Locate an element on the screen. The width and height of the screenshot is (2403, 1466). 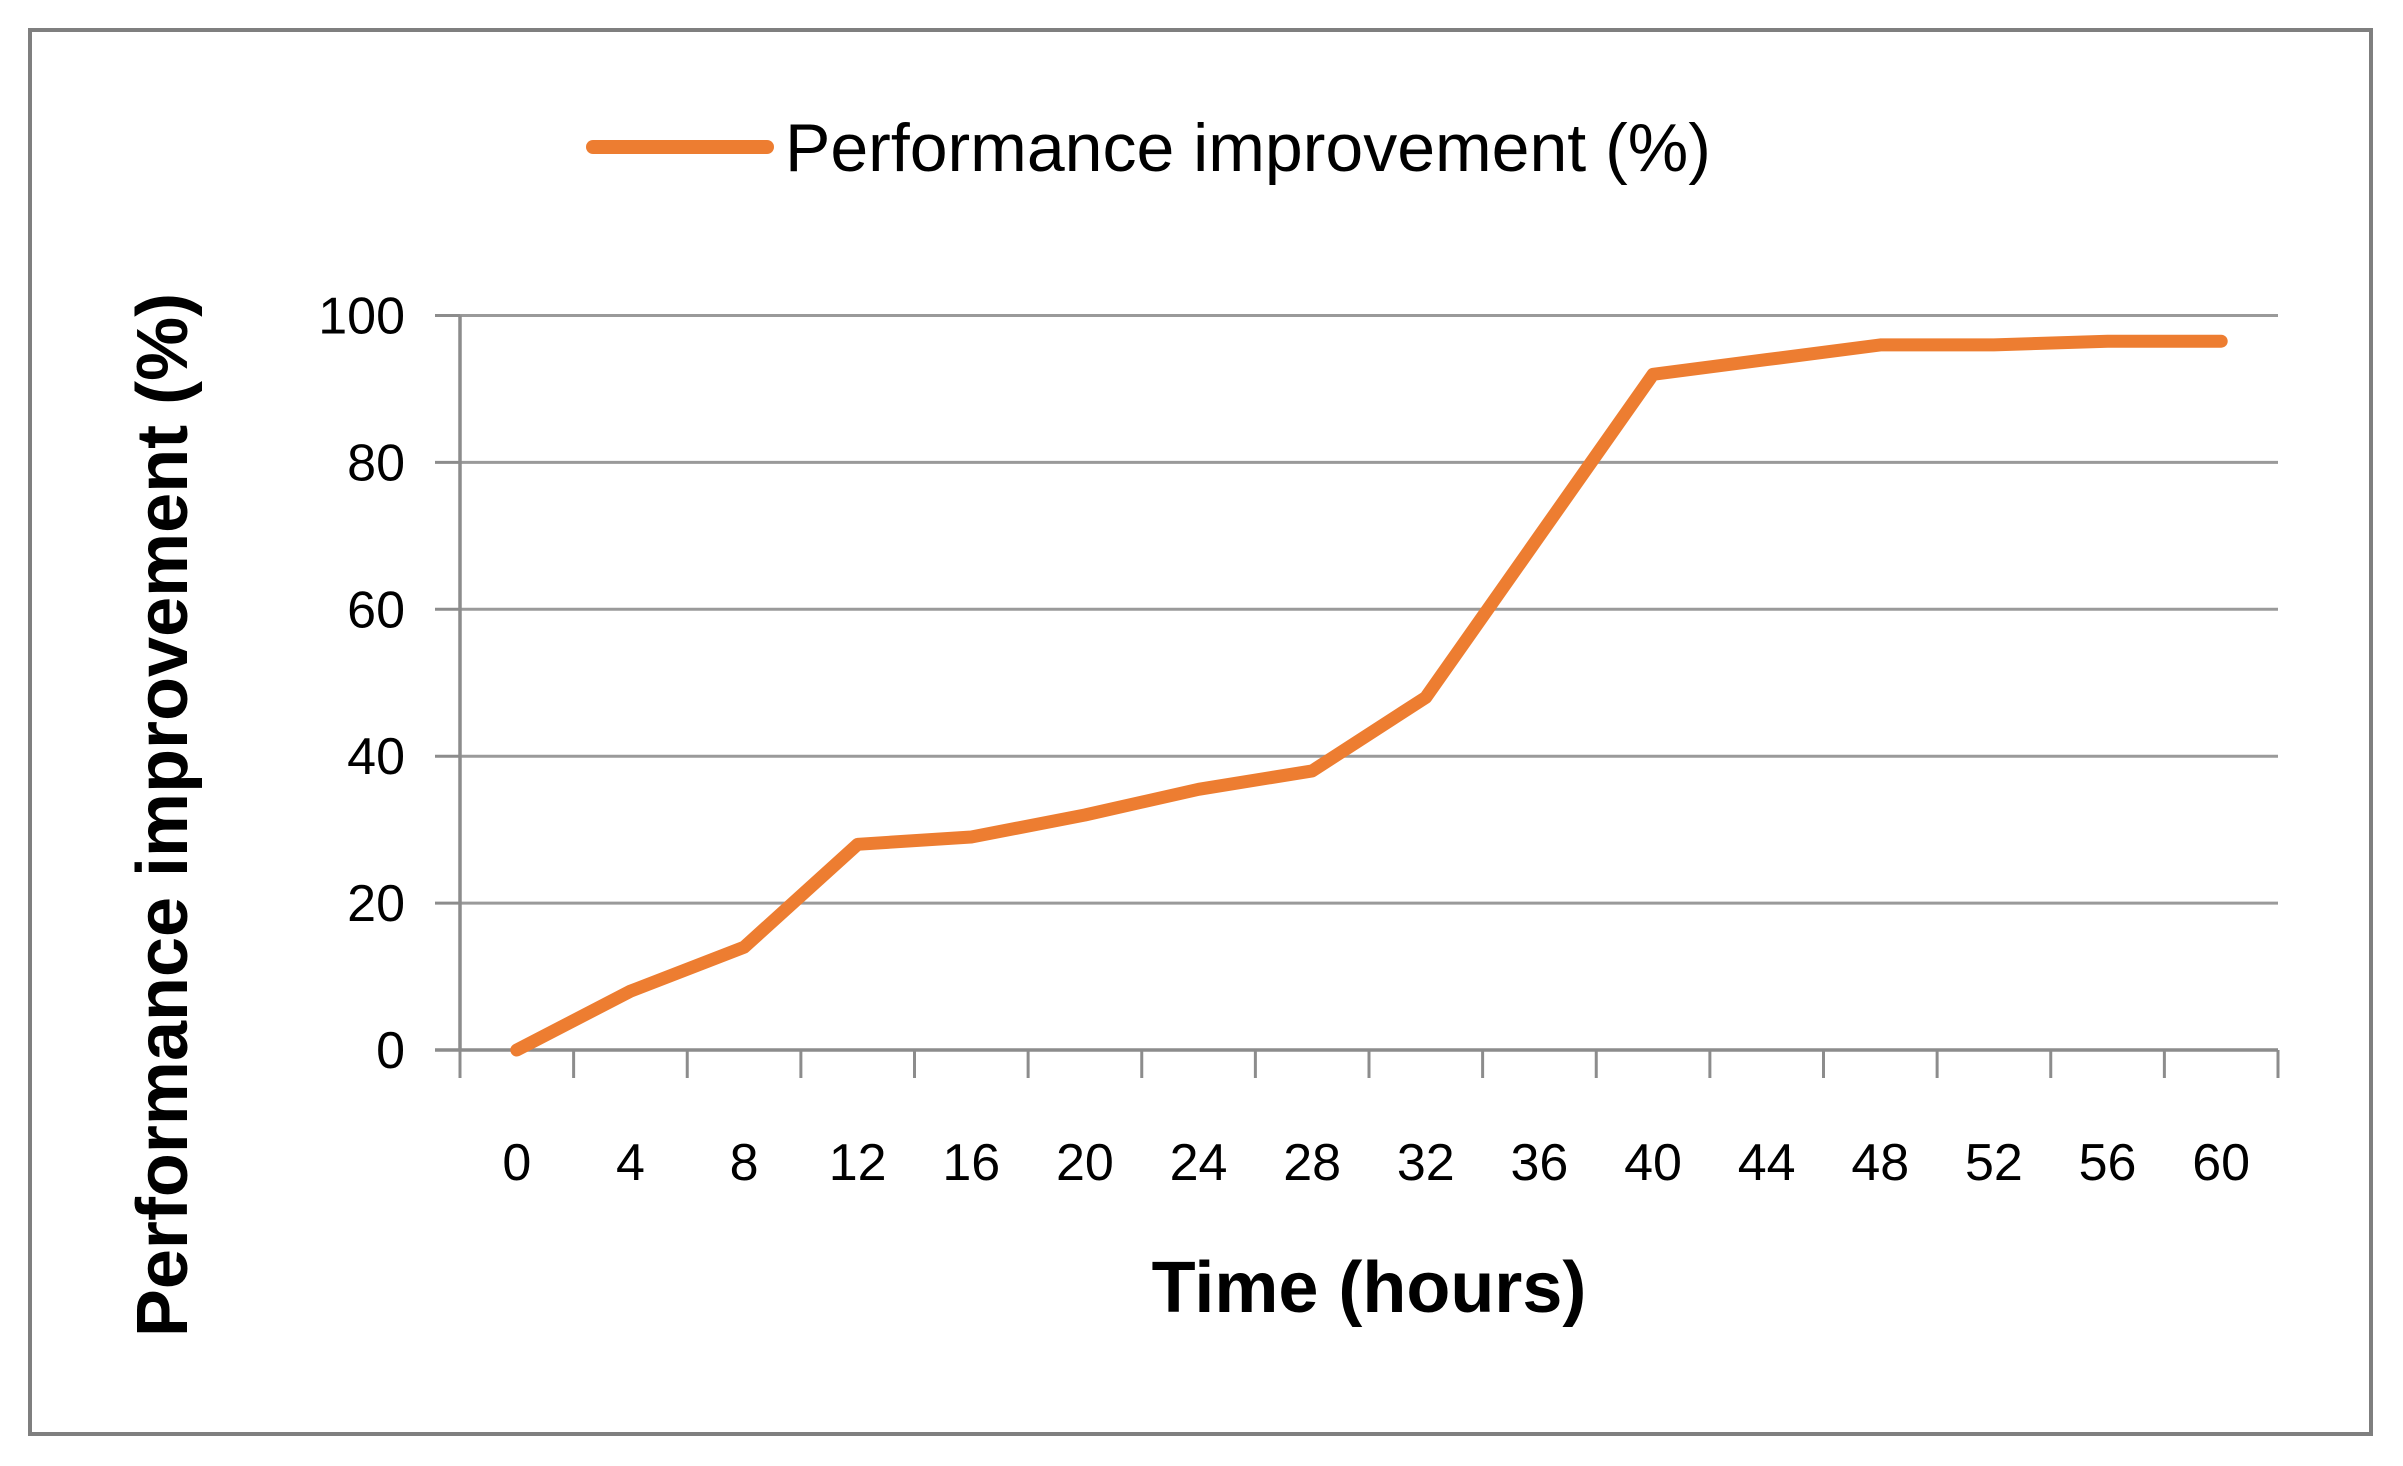
x-tick-label: 56 is located at coordinates (2108, 1163).